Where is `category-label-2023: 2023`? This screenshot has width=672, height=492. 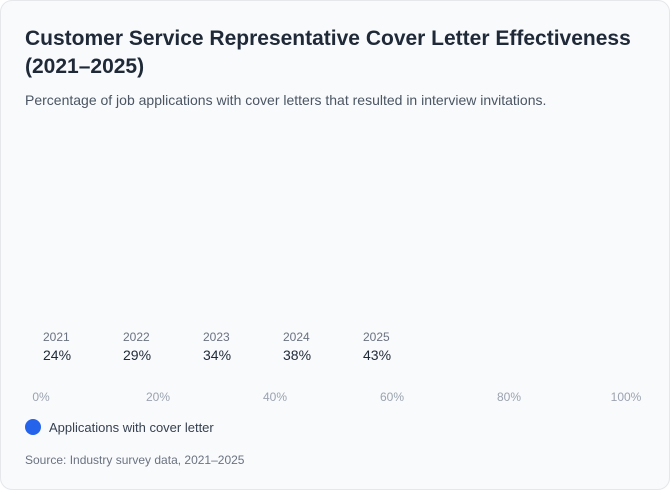 category-label-2023: 2023 is located at coordinates (216, 337).